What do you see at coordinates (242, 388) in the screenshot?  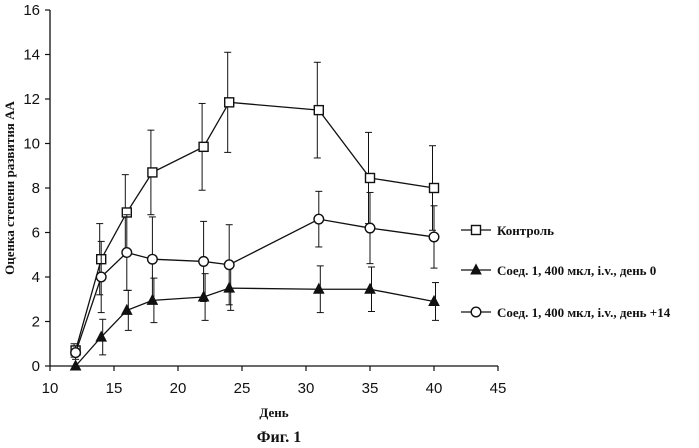 I see `x-tick-label: 25` at bounding box center [242, 388].